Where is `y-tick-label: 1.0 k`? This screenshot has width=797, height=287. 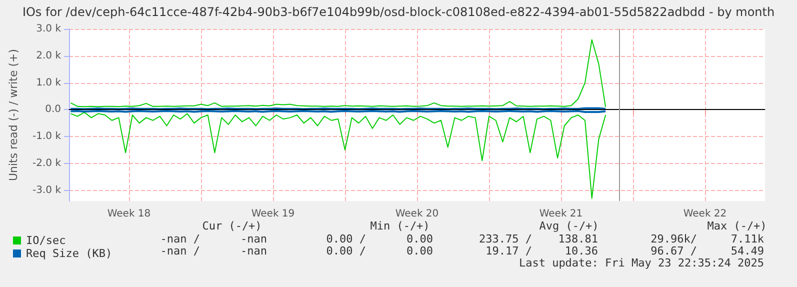 y-tick-label: 1.0 k is located at coordinates (49, 82).